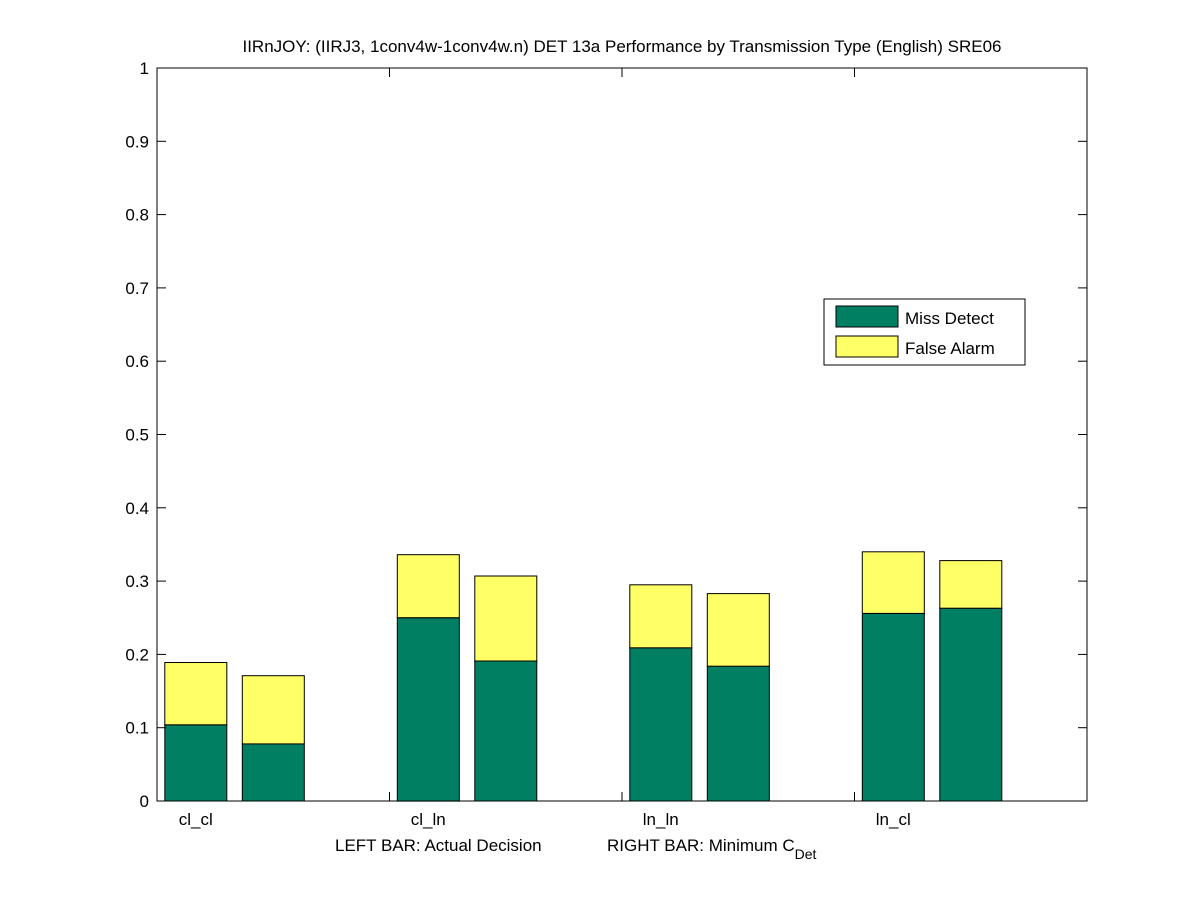 This screenshot has height=900, width=1201. What do you see at coordinates (137, 141) in the screenshot?
I see `y-tick-label: 0.9` at bounding box center [137, 141].